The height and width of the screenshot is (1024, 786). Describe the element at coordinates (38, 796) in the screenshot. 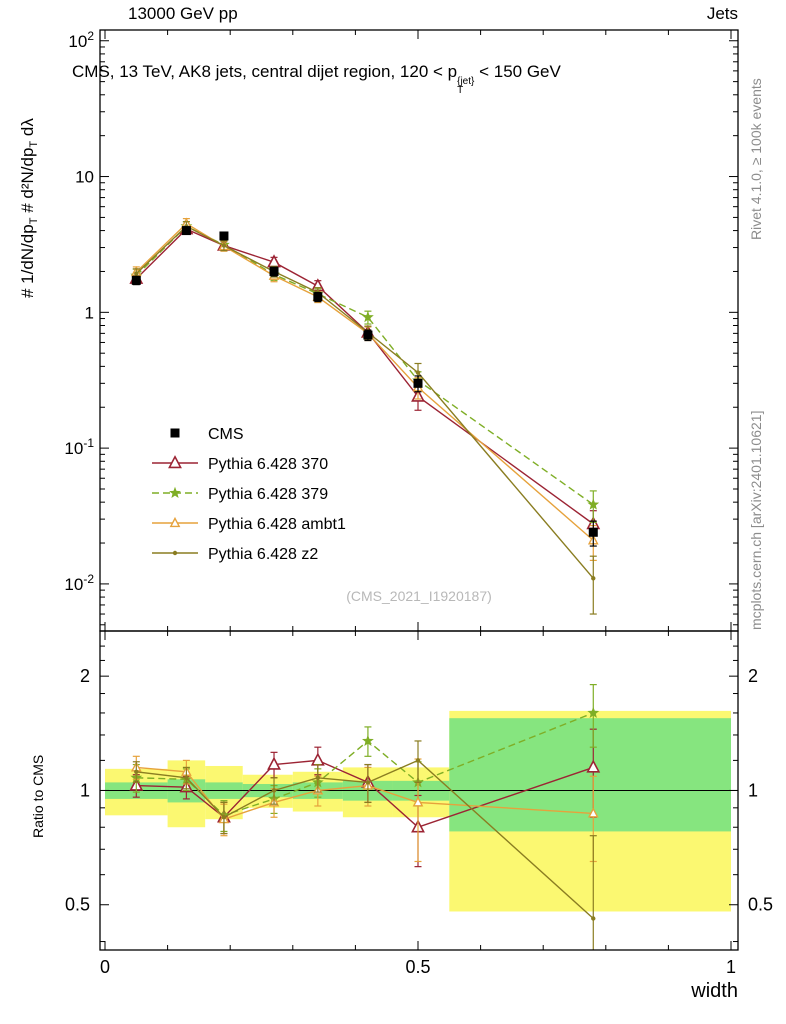

I see `ratio-axis-label: Ratio to CMS` at that location.